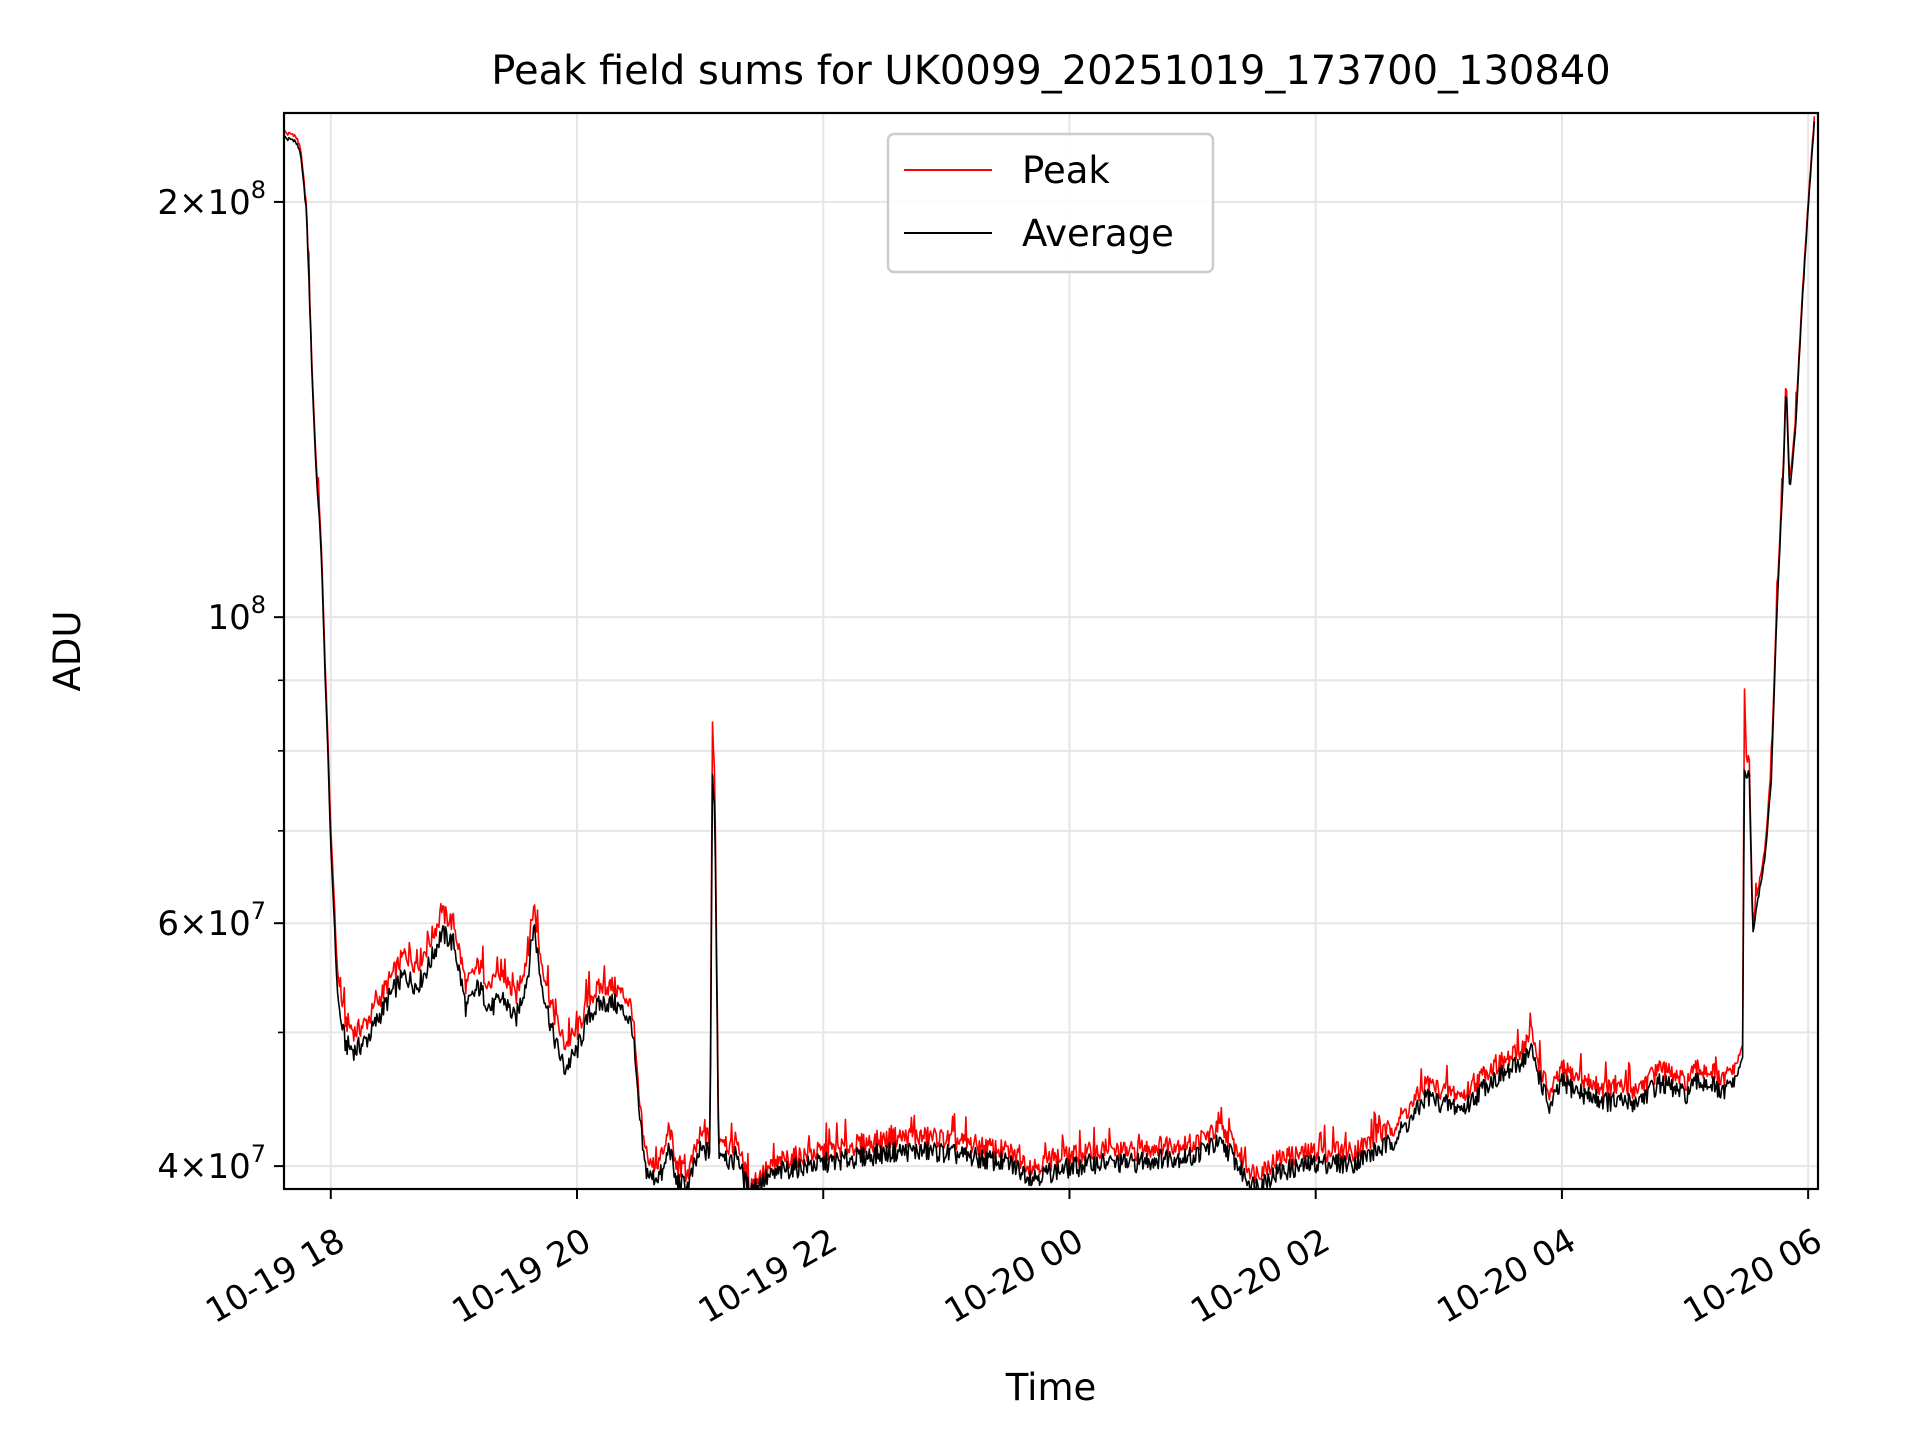 This screenshot has height=1440, width=1920. I want to click on y-tick-label: 108, so click(236, 614).